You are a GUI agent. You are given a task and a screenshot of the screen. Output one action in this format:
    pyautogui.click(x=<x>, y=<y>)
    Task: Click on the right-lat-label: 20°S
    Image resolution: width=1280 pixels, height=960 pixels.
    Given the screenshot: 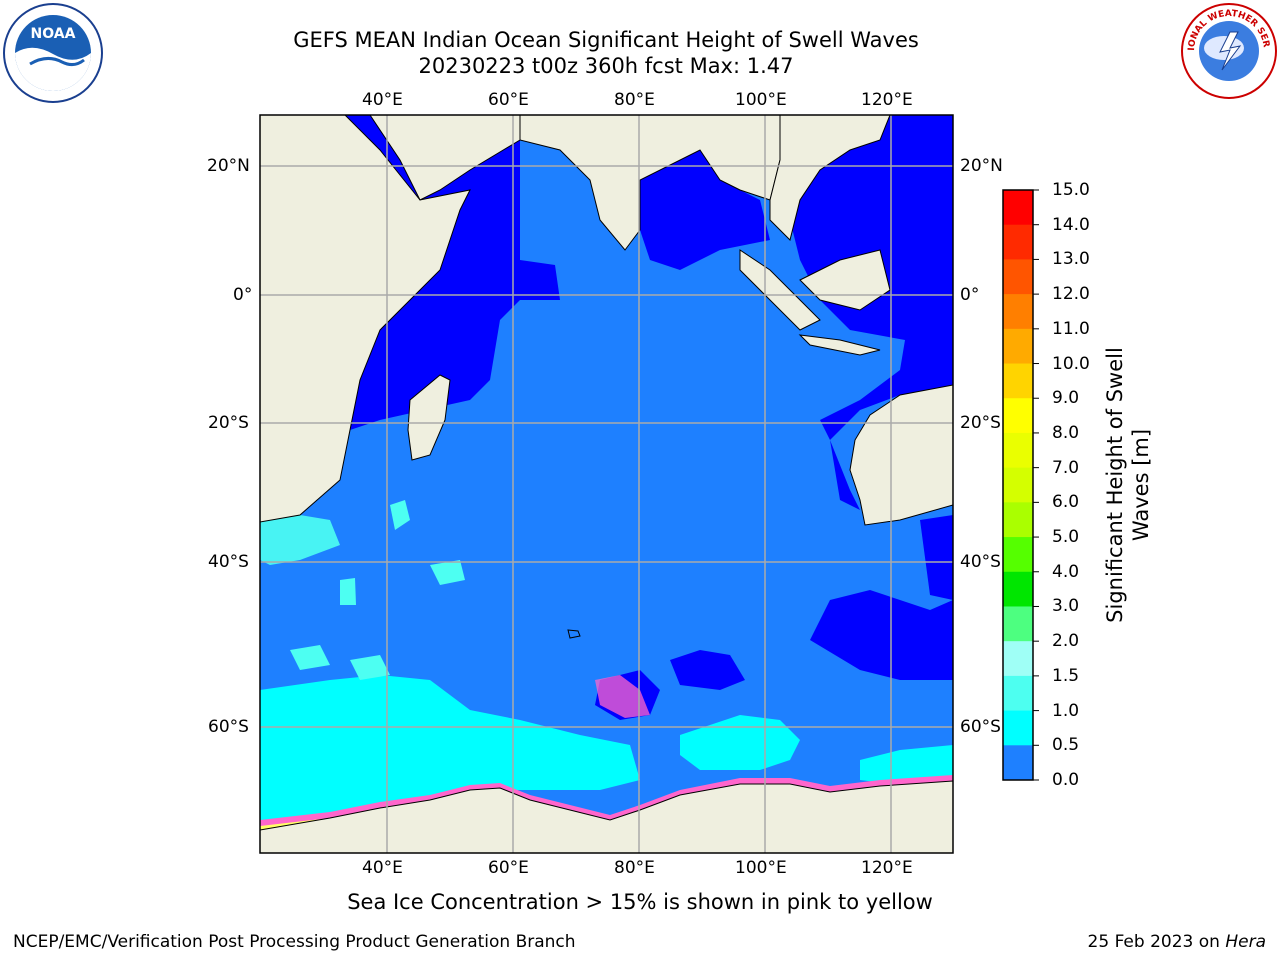 What is the action you would take?
    pyautogui.click(x=980, y=423)
    